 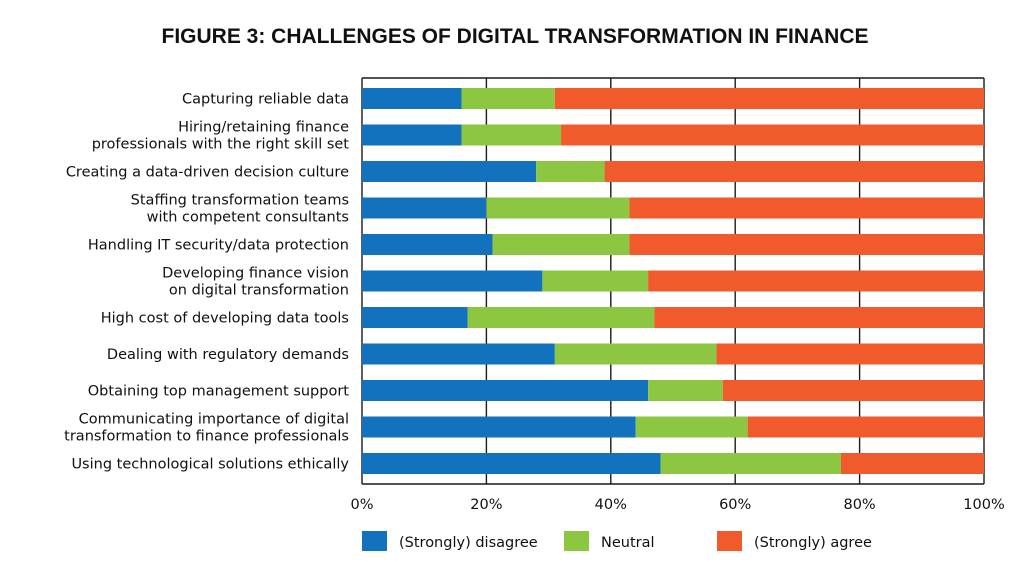 I want to click on category-label: Capturing reliable data, so click(x=265, y=100).